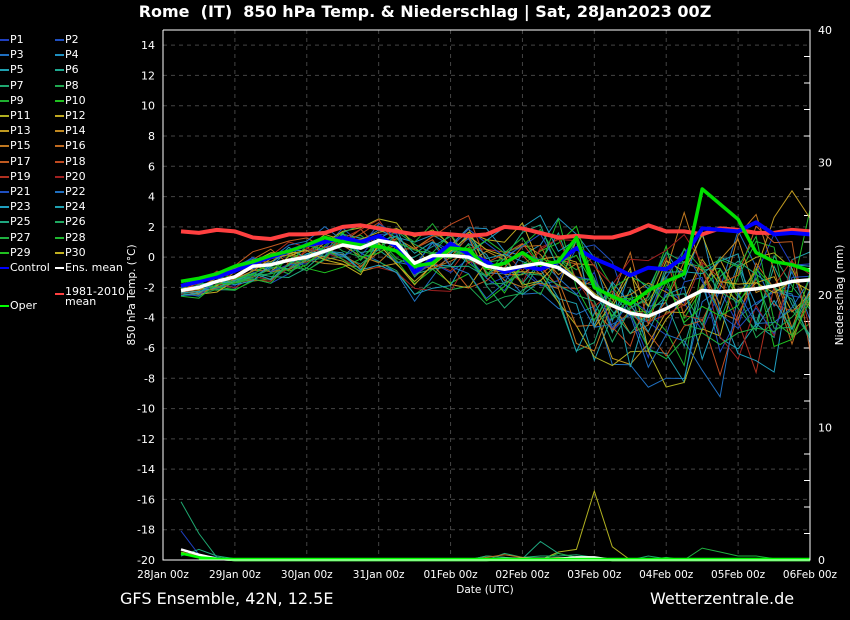  I want to click on legend-item-p29: P29, so click(15, 252).